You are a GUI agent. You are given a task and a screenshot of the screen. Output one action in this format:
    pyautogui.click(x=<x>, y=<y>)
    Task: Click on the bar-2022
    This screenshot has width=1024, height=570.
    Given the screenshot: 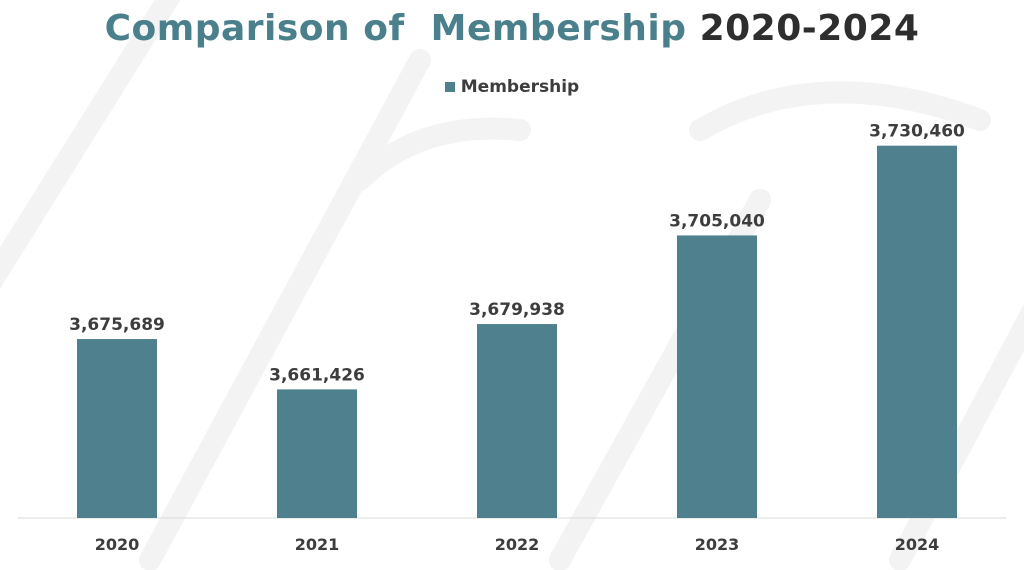 What is the action you would take?
    pyautogui.click(x=517, y=421)
    